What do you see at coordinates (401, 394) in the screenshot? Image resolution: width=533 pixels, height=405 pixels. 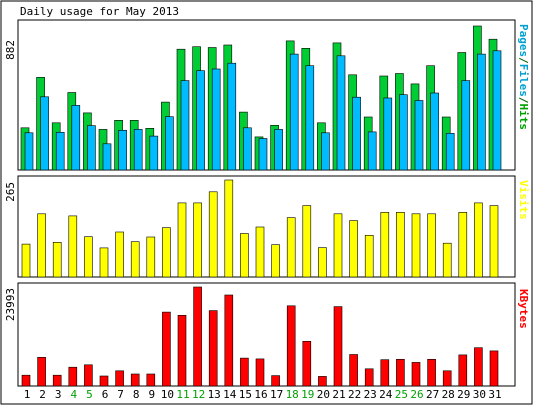 I see `x-tick-label: 25` at bounding box center [401, 394].